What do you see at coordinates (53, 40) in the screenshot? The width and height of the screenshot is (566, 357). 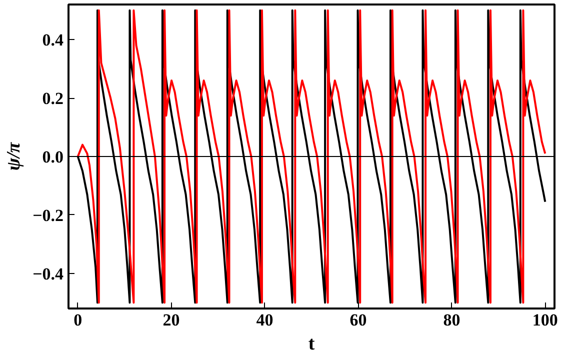 I see `y-tick-label: 0.4` at bounding box center [53, 40].